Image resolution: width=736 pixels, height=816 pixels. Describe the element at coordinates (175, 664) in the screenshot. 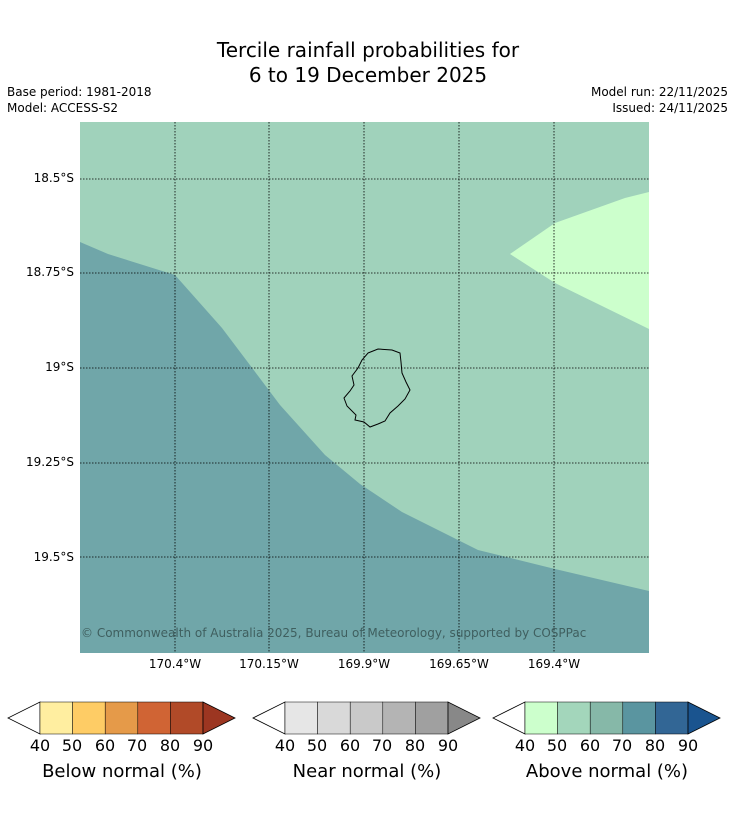

I see `lon-label-1: 170.4°W` at that location.